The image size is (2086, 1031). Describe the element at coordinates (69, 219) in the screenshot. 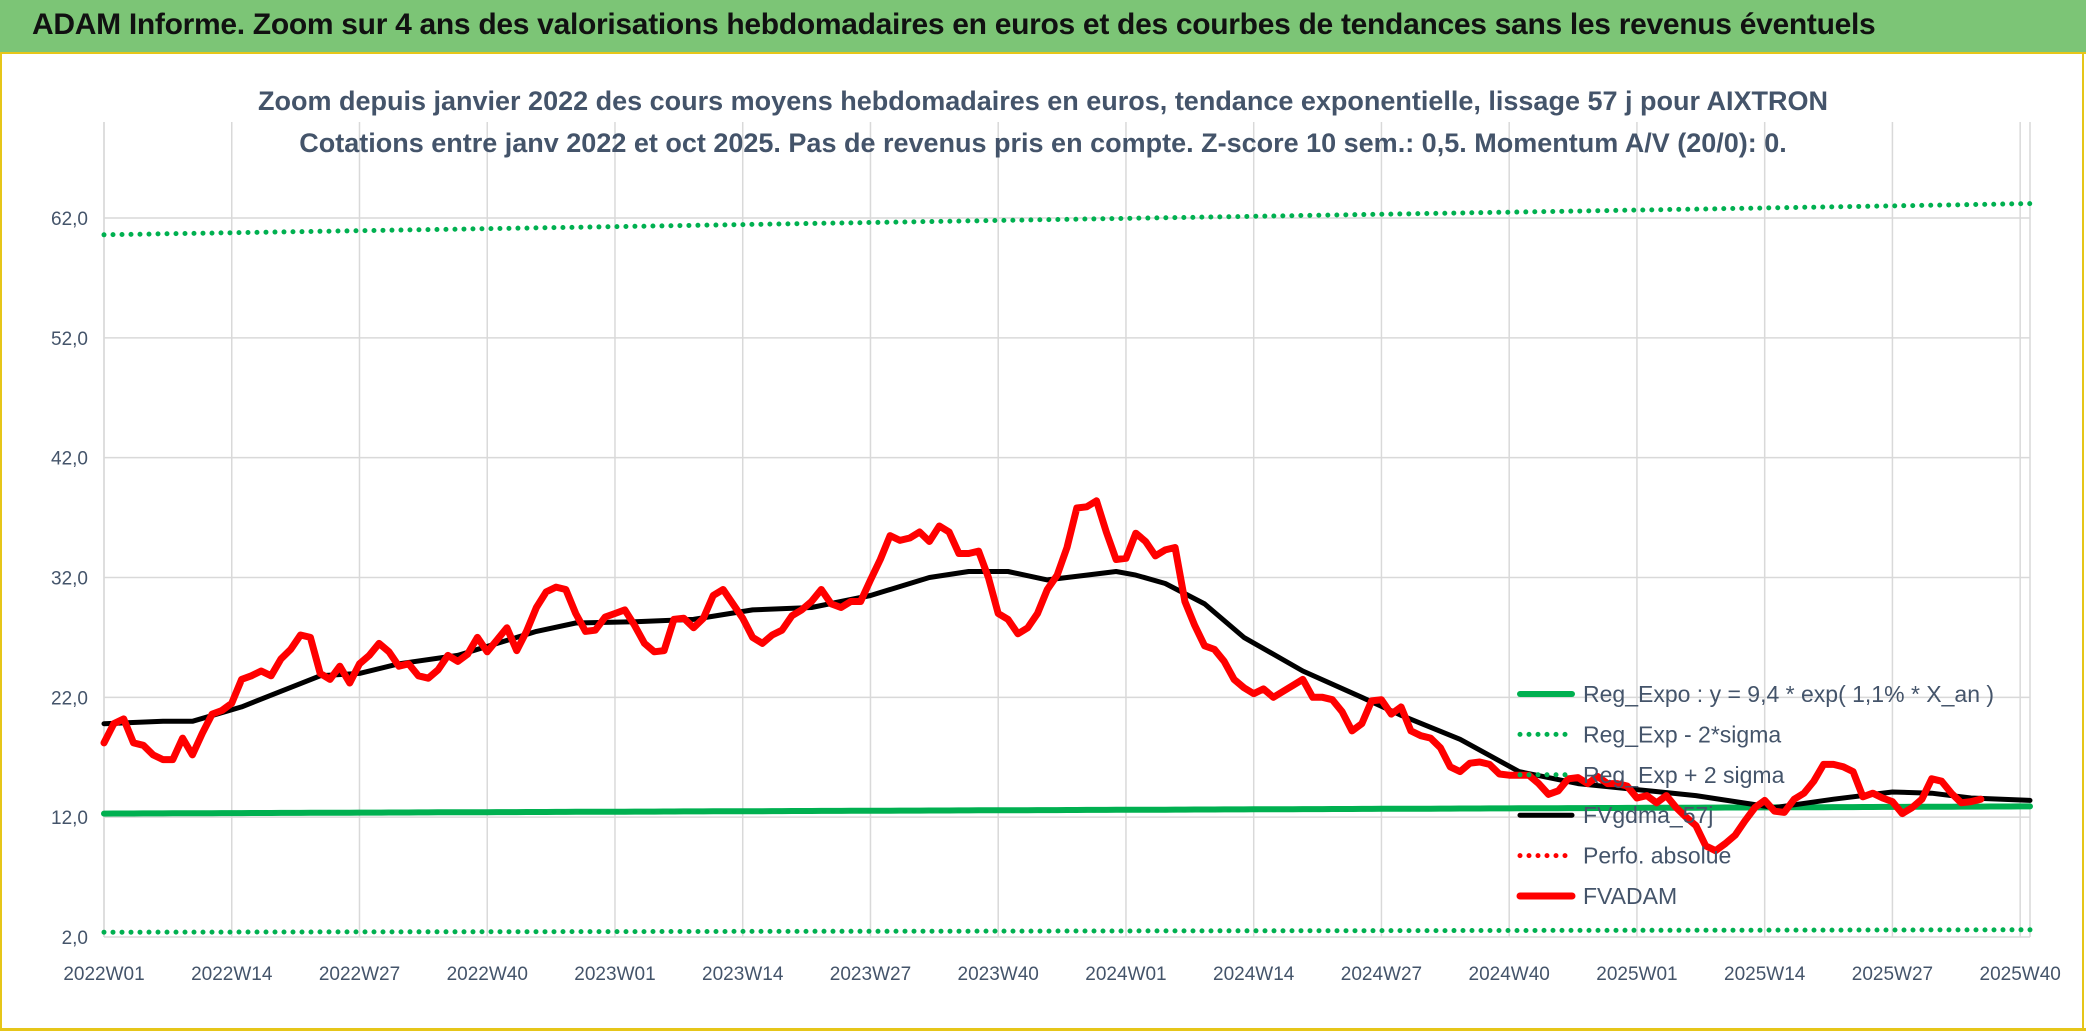

I see `y-tick-label: 62,0` at that location.